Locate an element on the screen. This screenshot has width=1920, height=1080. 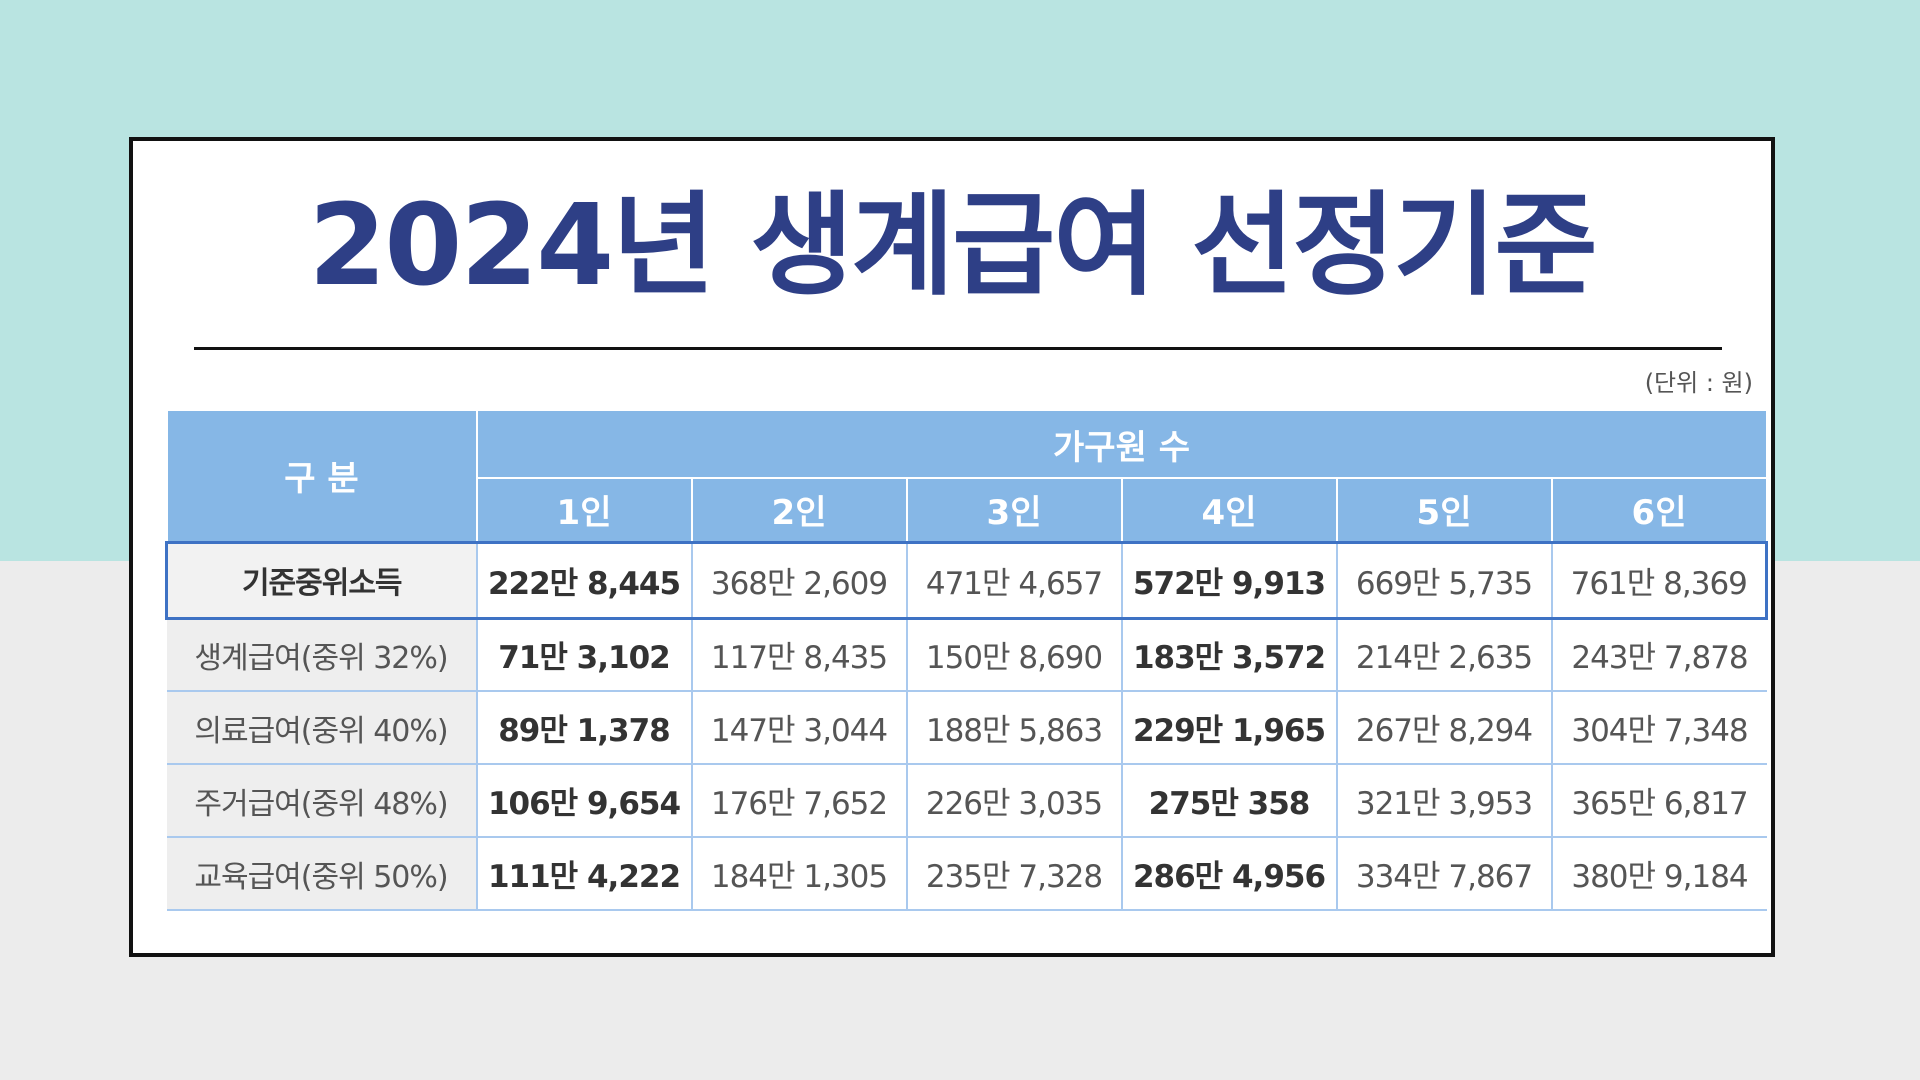
table-cell: 176만 7,652 is located at coordinates (799, 801).